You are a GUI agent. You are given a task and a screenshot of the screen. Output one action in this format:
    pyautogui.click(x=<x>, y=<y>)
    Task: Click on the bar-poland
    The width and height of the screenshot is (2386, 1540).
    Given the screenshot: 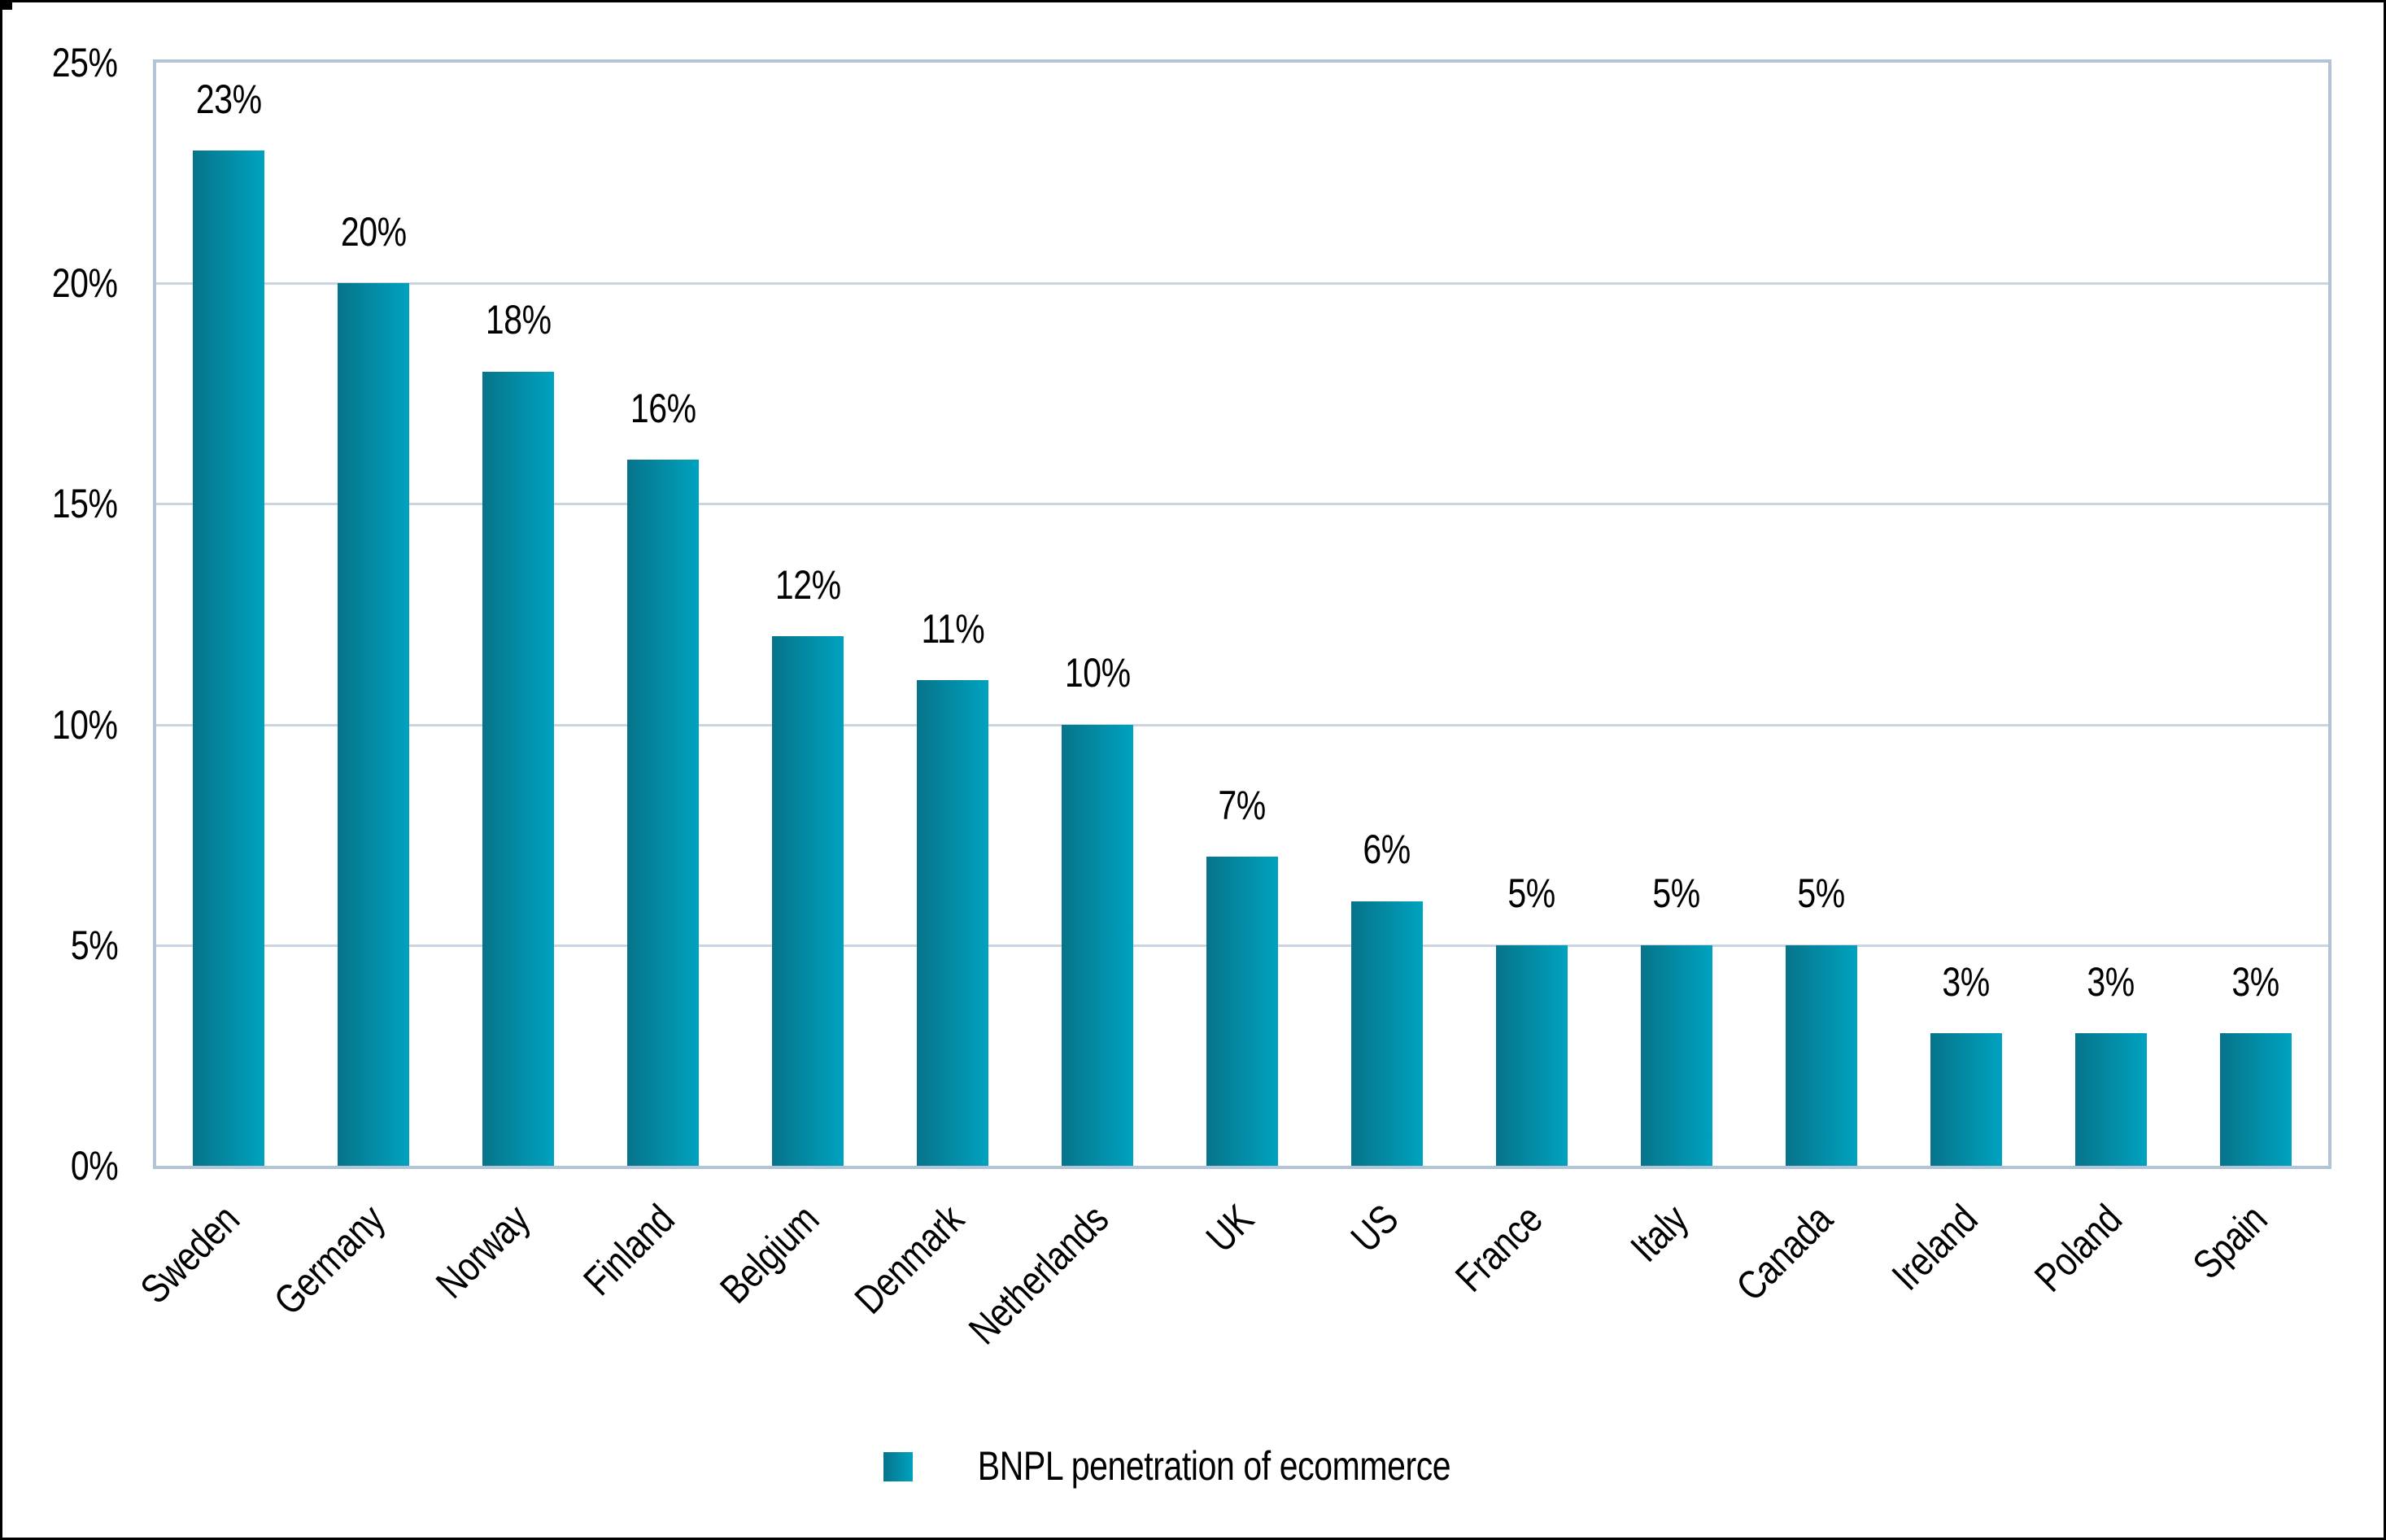 What is the action you would take?
    pyautogui.click(x=2111, y=1099)
    